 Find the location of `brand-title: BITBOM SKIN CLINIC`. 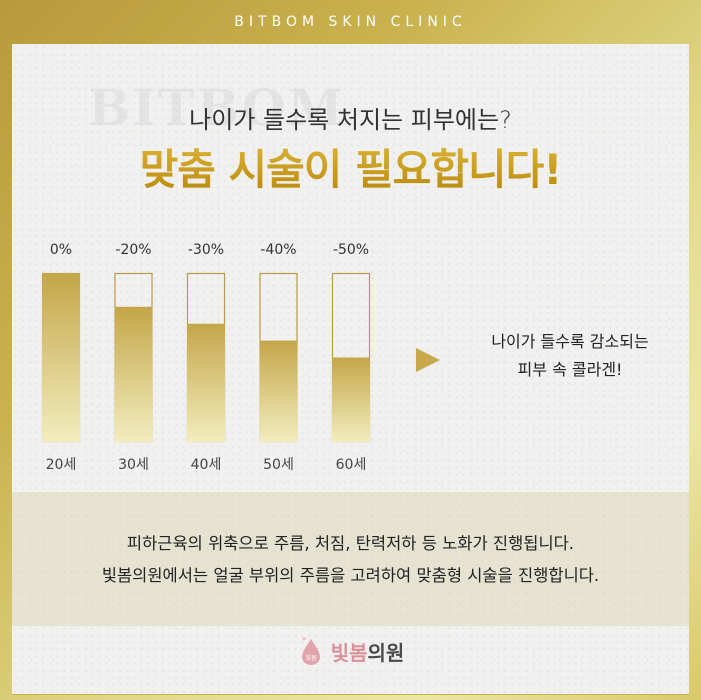

brand-title: BITBOM SKIN CLINIC is located at coordinates (350, 22).